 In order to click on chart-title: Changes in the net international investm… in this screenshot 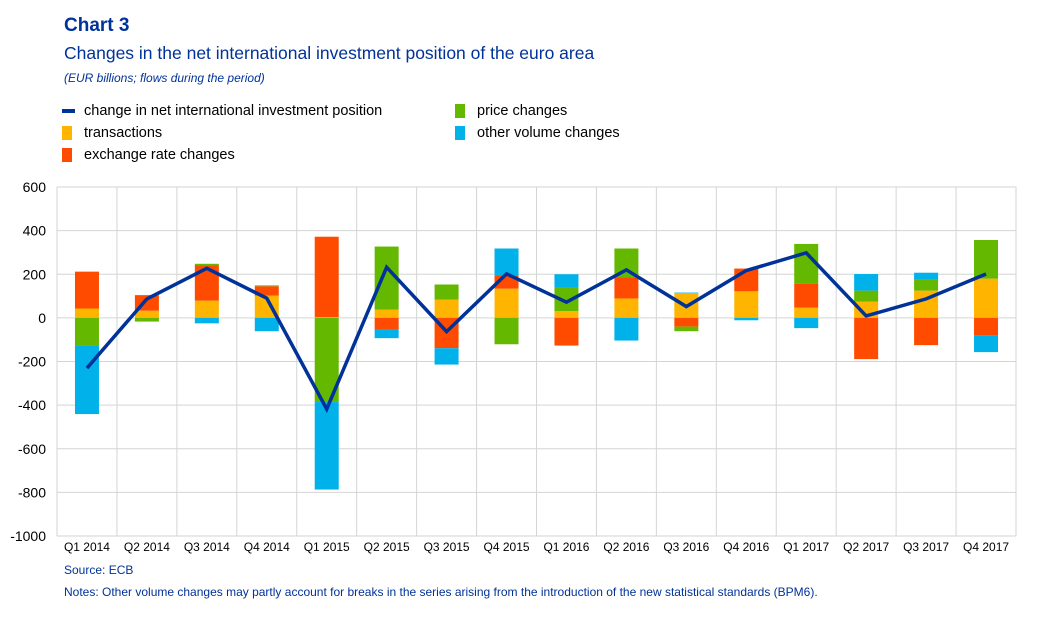, I will do `click(329, 53)`.